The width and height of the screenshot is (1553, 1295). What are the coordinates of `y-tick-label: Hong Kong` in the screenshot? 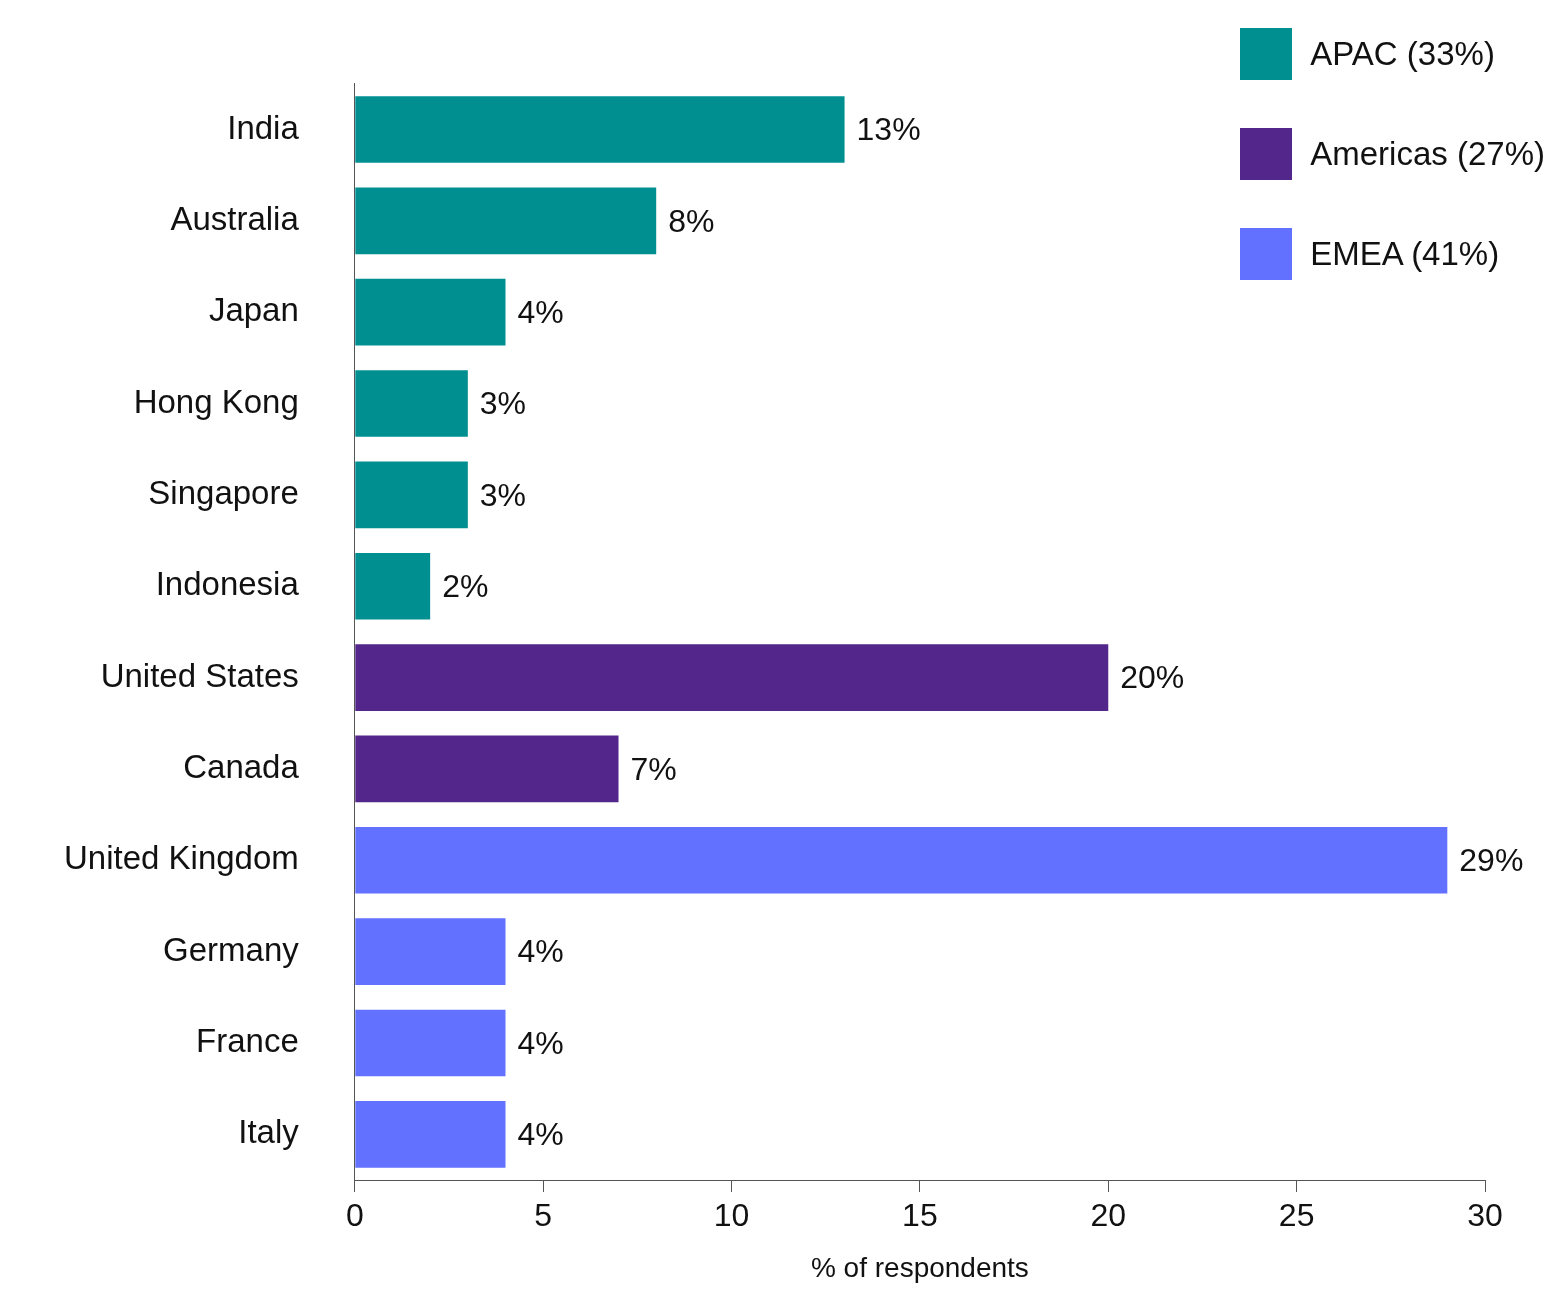 It's located at (216, 401).